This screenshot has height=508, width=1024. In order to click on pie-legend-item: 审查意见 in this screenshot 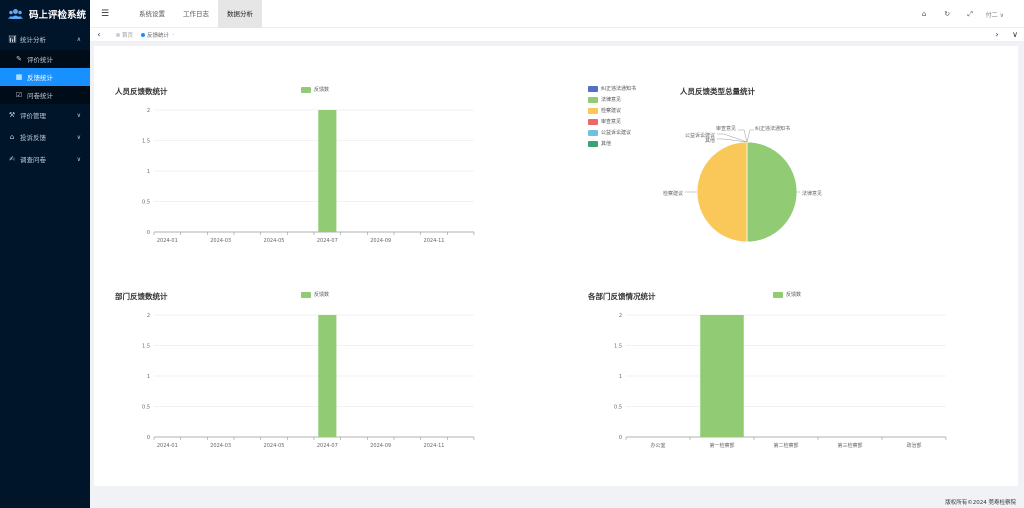, I will do `click(612, 121)`.